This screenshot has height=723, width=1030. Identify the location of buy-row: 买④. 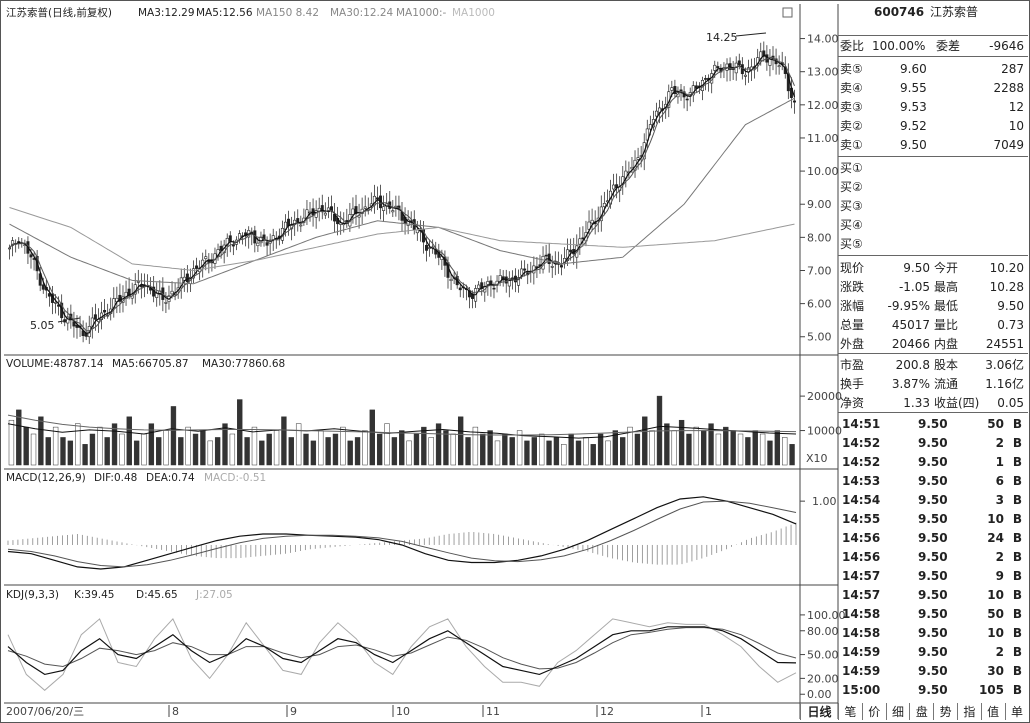
(933, 225).